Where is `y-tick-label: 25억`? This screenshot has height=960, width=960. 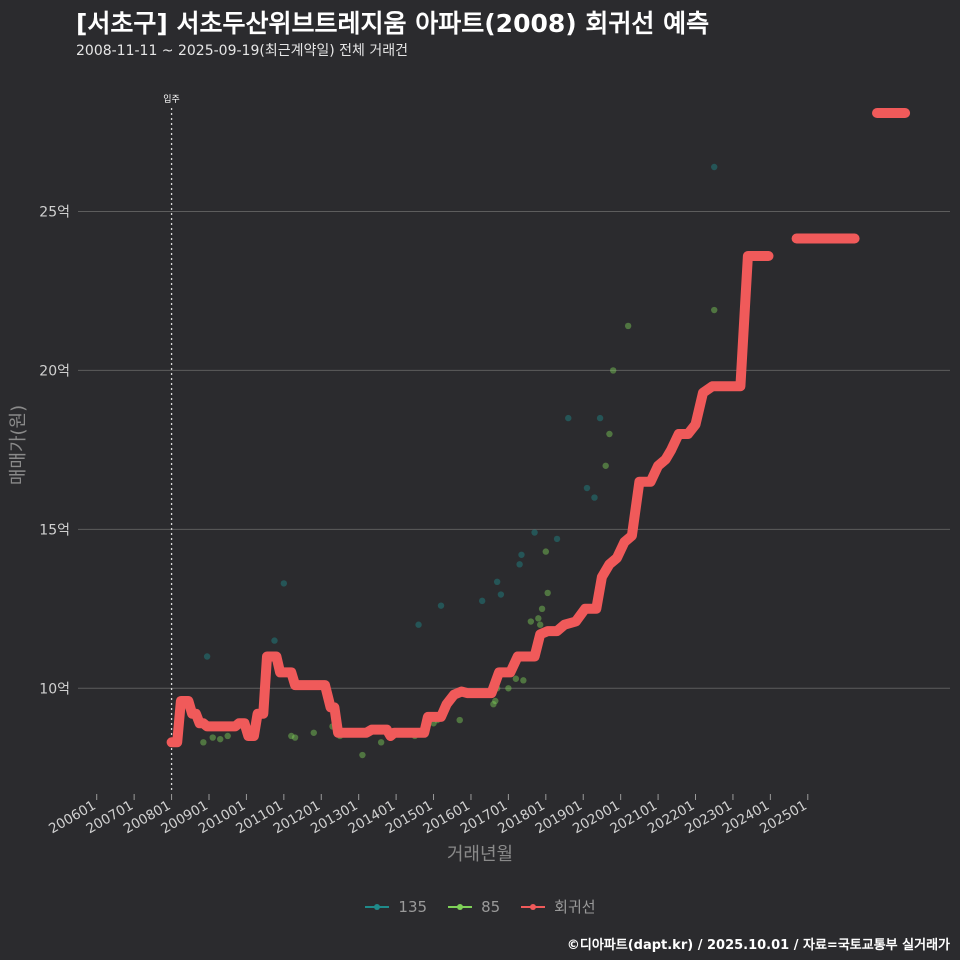
y-tick-label: 25억 is located at coordinates (54, 213).